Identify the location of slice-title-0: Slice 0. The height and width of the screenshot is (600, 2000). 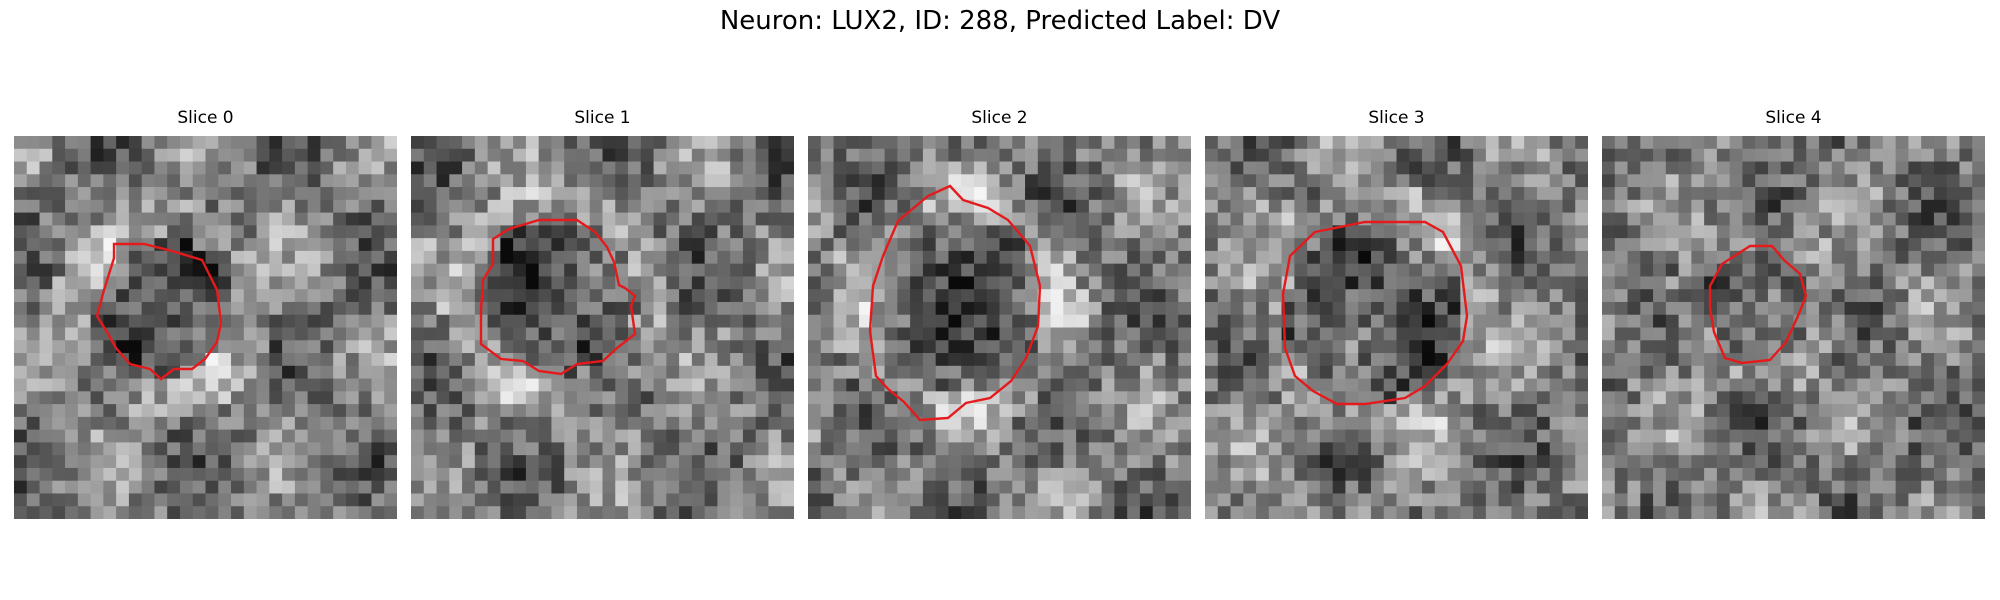
(205, 118).